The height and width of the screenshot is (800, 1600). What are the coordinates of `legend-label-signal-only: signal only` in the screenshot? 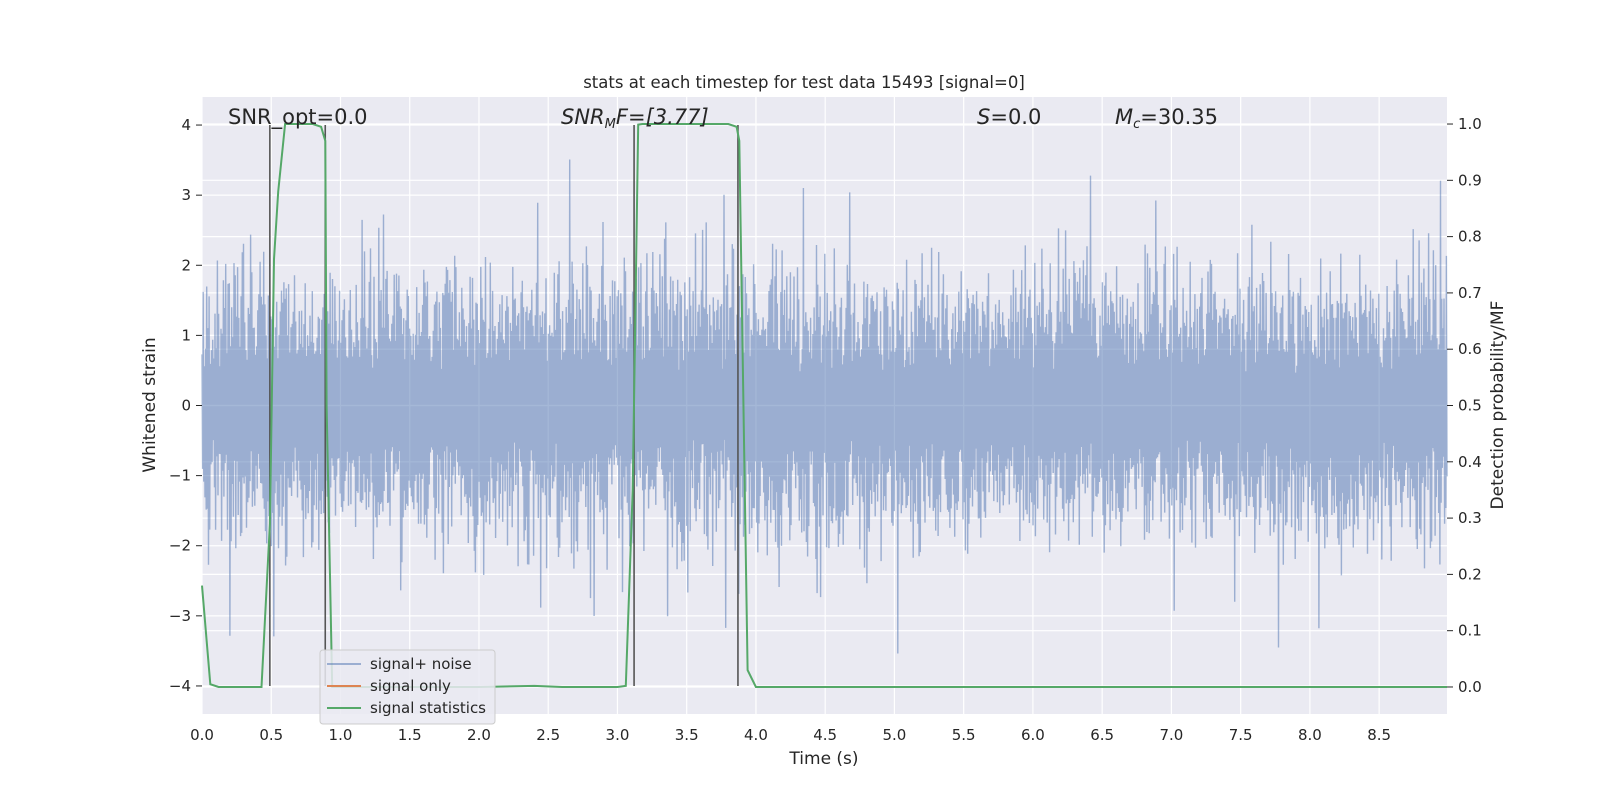 It's located at (410, 686).